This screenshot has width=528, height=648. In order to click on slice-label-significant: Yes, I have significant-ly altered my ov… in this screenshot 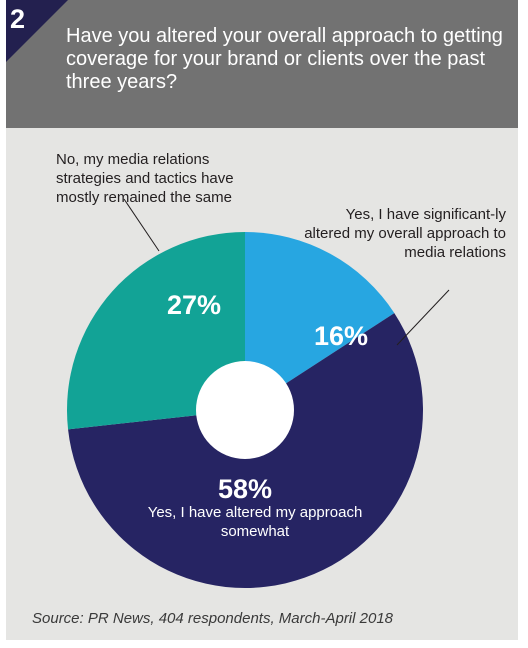, I will do `click(405, 233)`.